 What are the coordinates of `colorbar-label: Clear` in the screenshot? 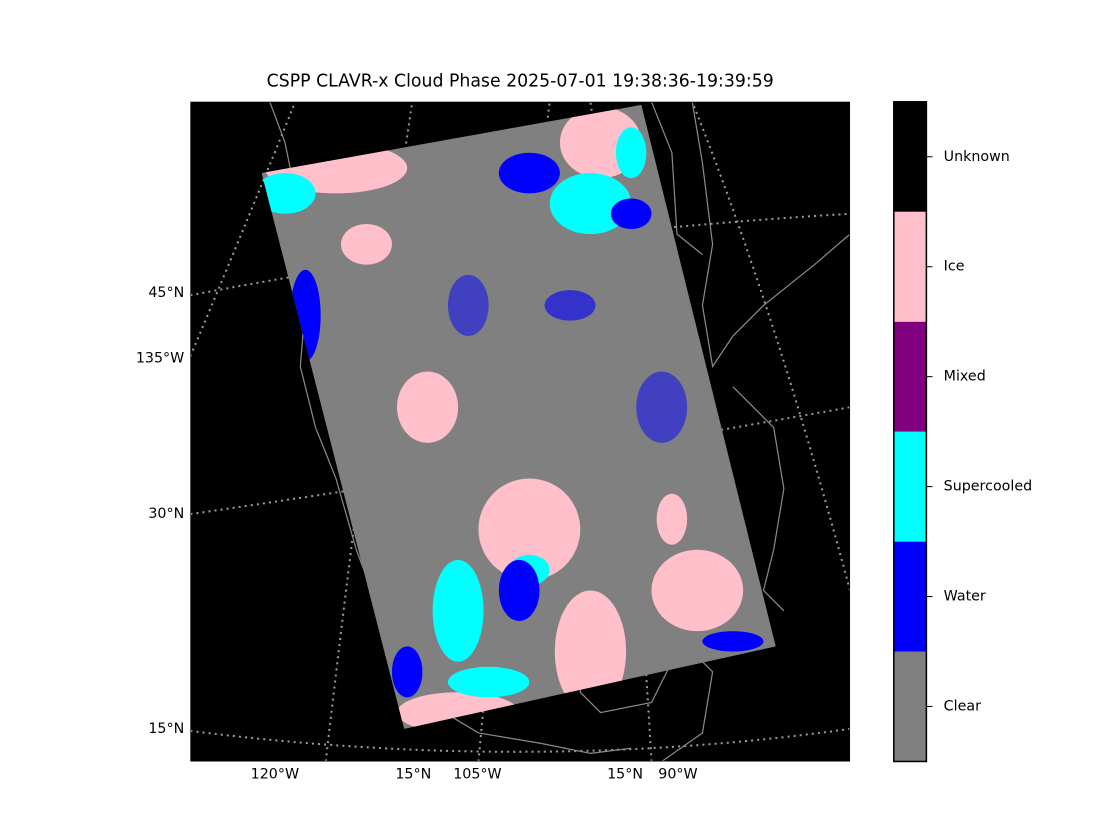 It's located at (962, 706).